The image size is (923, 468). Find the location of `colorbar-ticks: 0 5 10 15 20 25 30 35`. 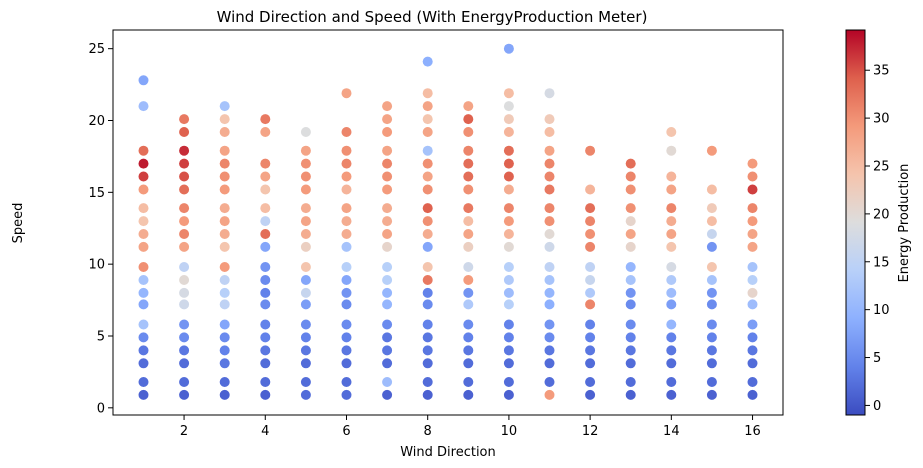

colorbar-ticks: 0 5 10 15 20 25 30 35 is located at coordinates (877, 239).